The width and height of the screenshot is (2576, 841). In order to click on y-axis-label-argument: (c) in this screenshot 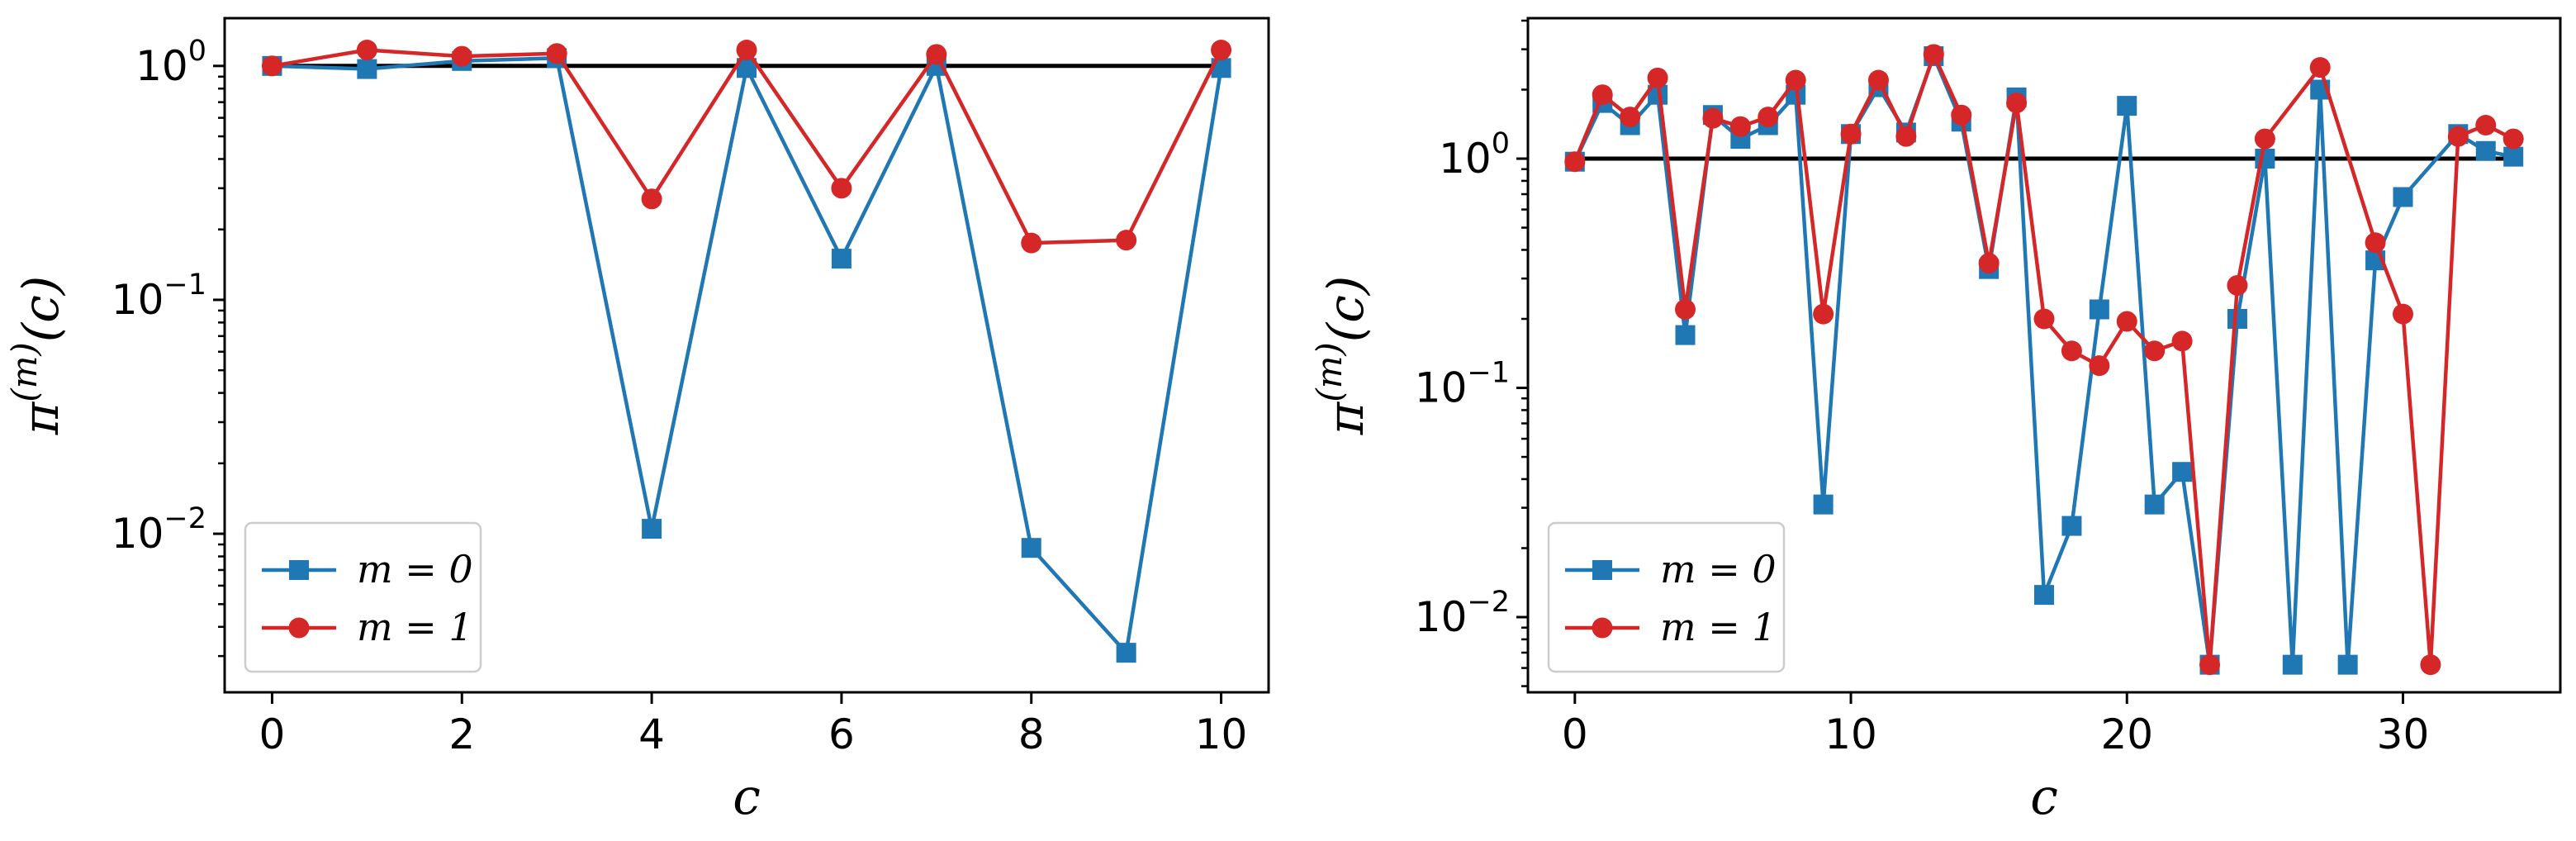, I will do `click(1346, 309)`.